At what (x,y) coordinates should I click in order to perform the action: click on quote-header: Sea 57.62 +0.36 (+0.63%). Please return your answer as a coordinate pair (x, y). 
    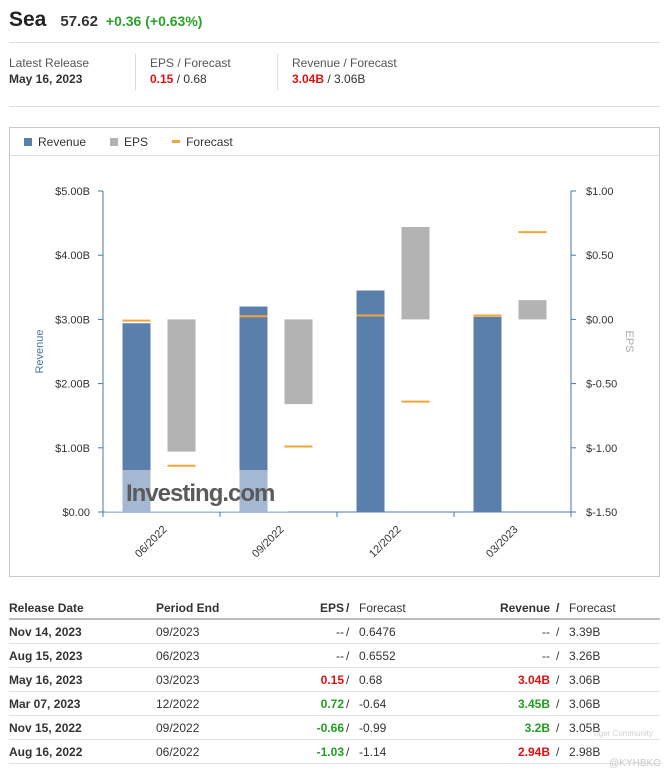
    Looking at the image, I should click on (105, 21).